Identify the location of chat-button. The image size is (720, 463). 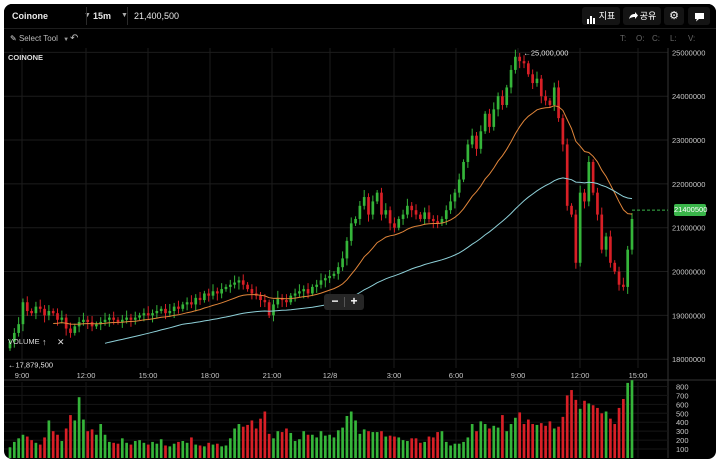
(699, 16).